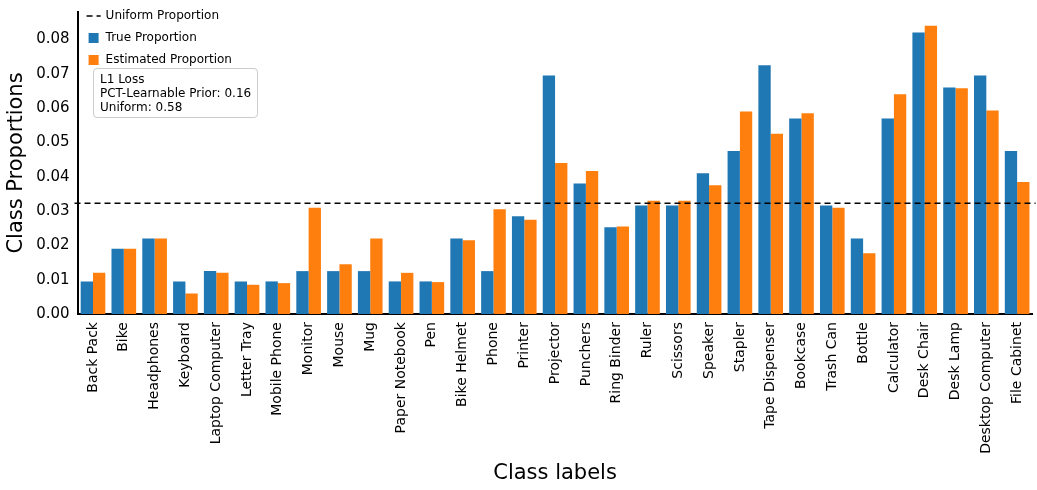  Describe the element at coordinates (676, 350) in the screenshot. I see `x-tick-label: Scissors` at that location.